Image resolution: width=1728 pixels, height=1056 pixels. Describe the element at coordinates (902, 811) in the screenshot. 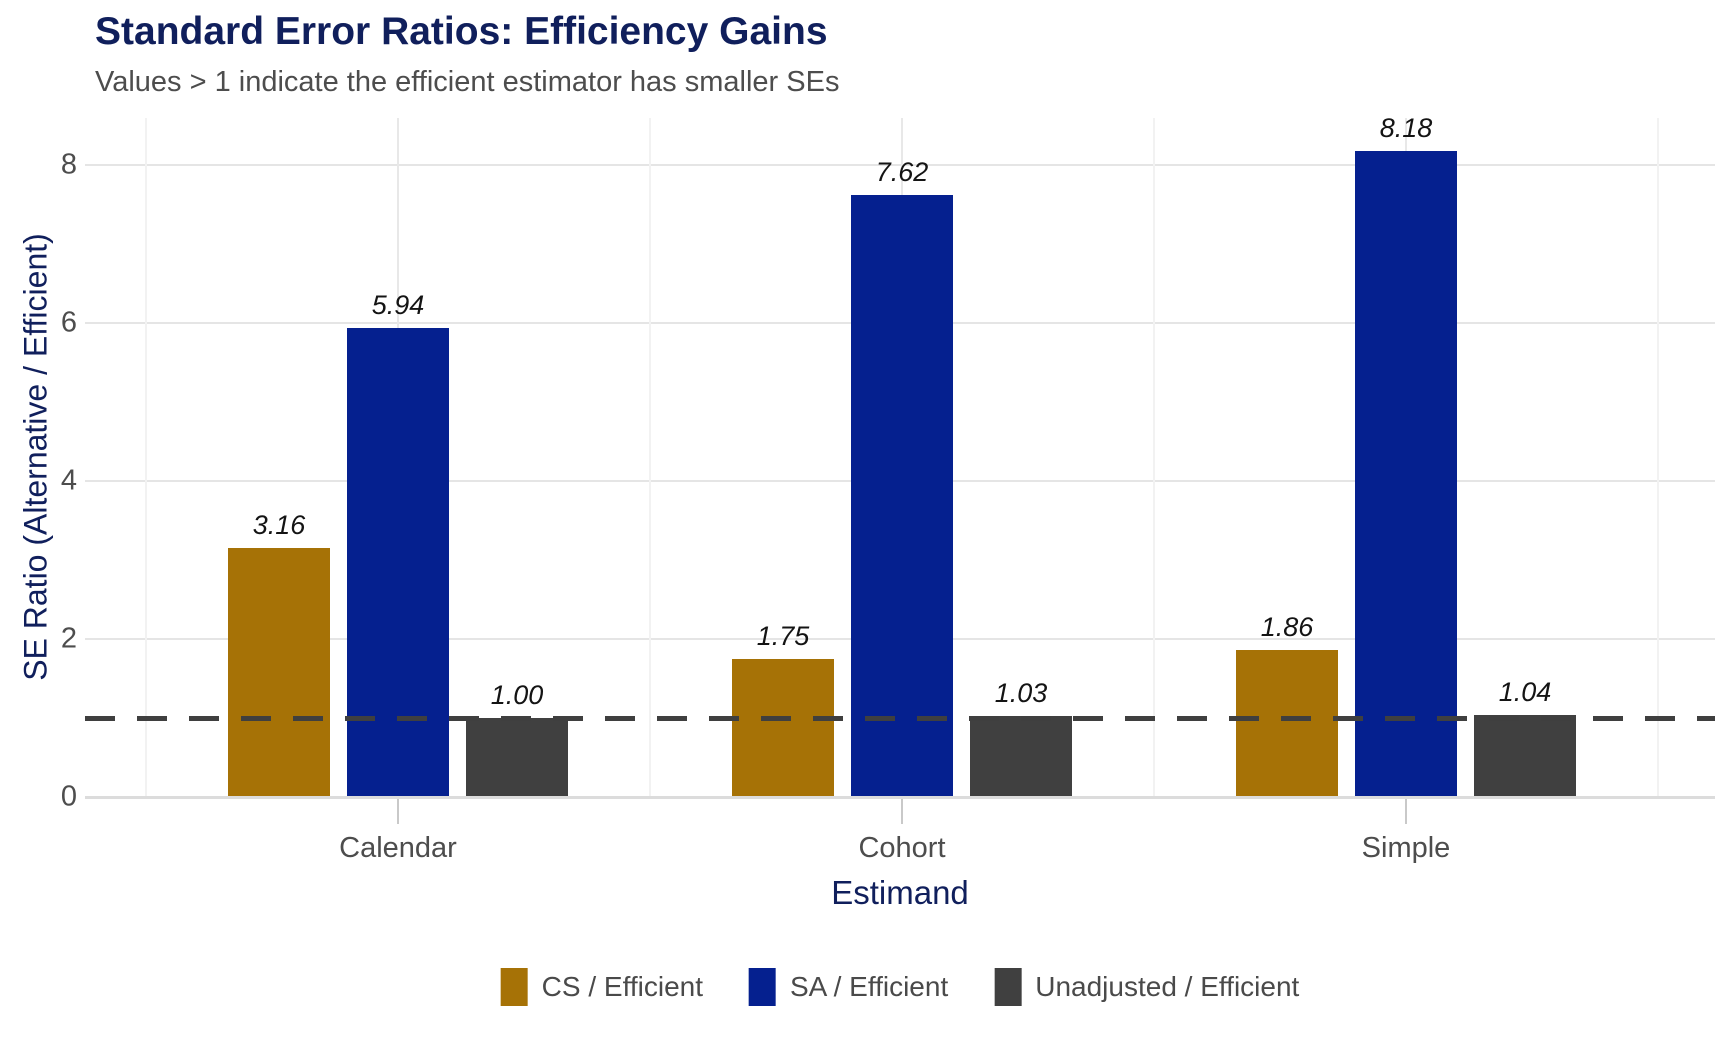

I see `x-tick-mark-cohort` at that location.